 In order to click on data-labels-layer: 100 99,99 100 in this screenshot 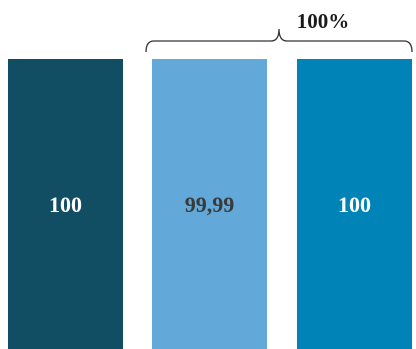, I will do `click(210, 204)`.